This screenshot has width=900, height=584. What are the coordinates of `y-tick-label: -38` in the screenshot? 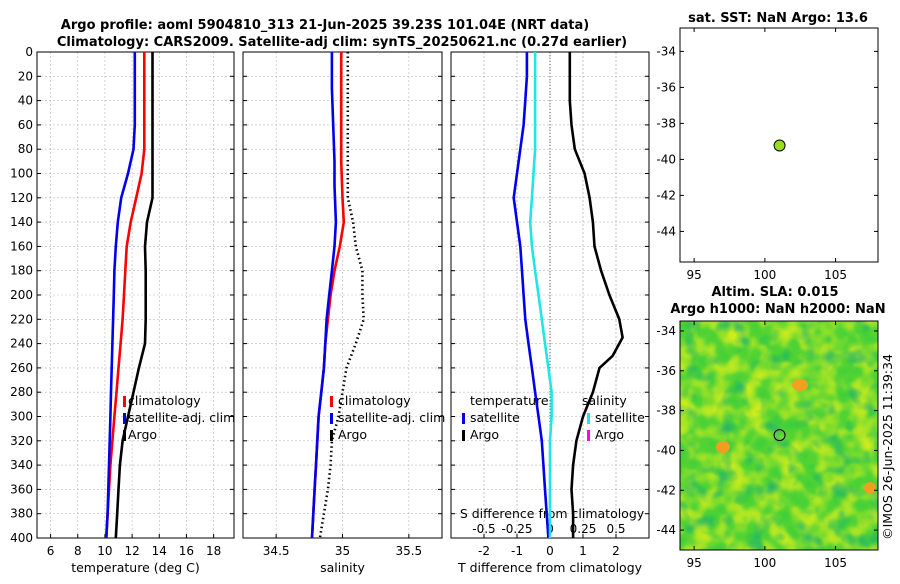 It's located at (666, 411).